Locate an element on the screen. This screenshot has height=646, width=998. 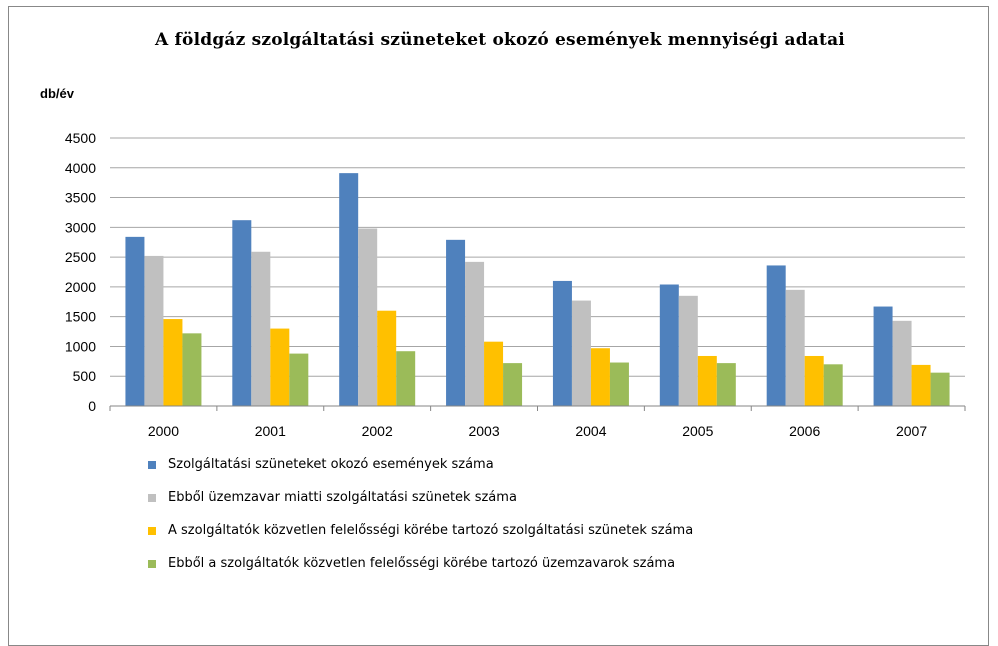
x-tick-label: 2001 is located at coordinates (270, 431).